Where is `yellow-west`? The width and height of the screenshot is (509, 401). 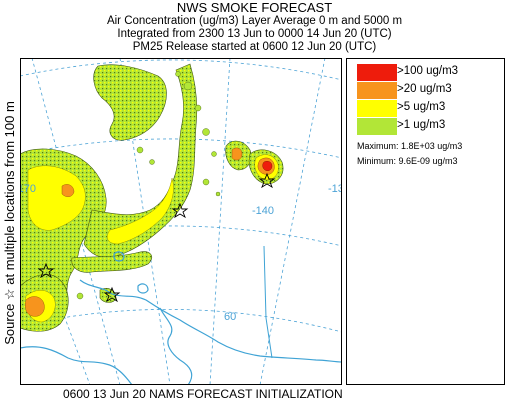 yellow-west is located at coordinates (56, 198).